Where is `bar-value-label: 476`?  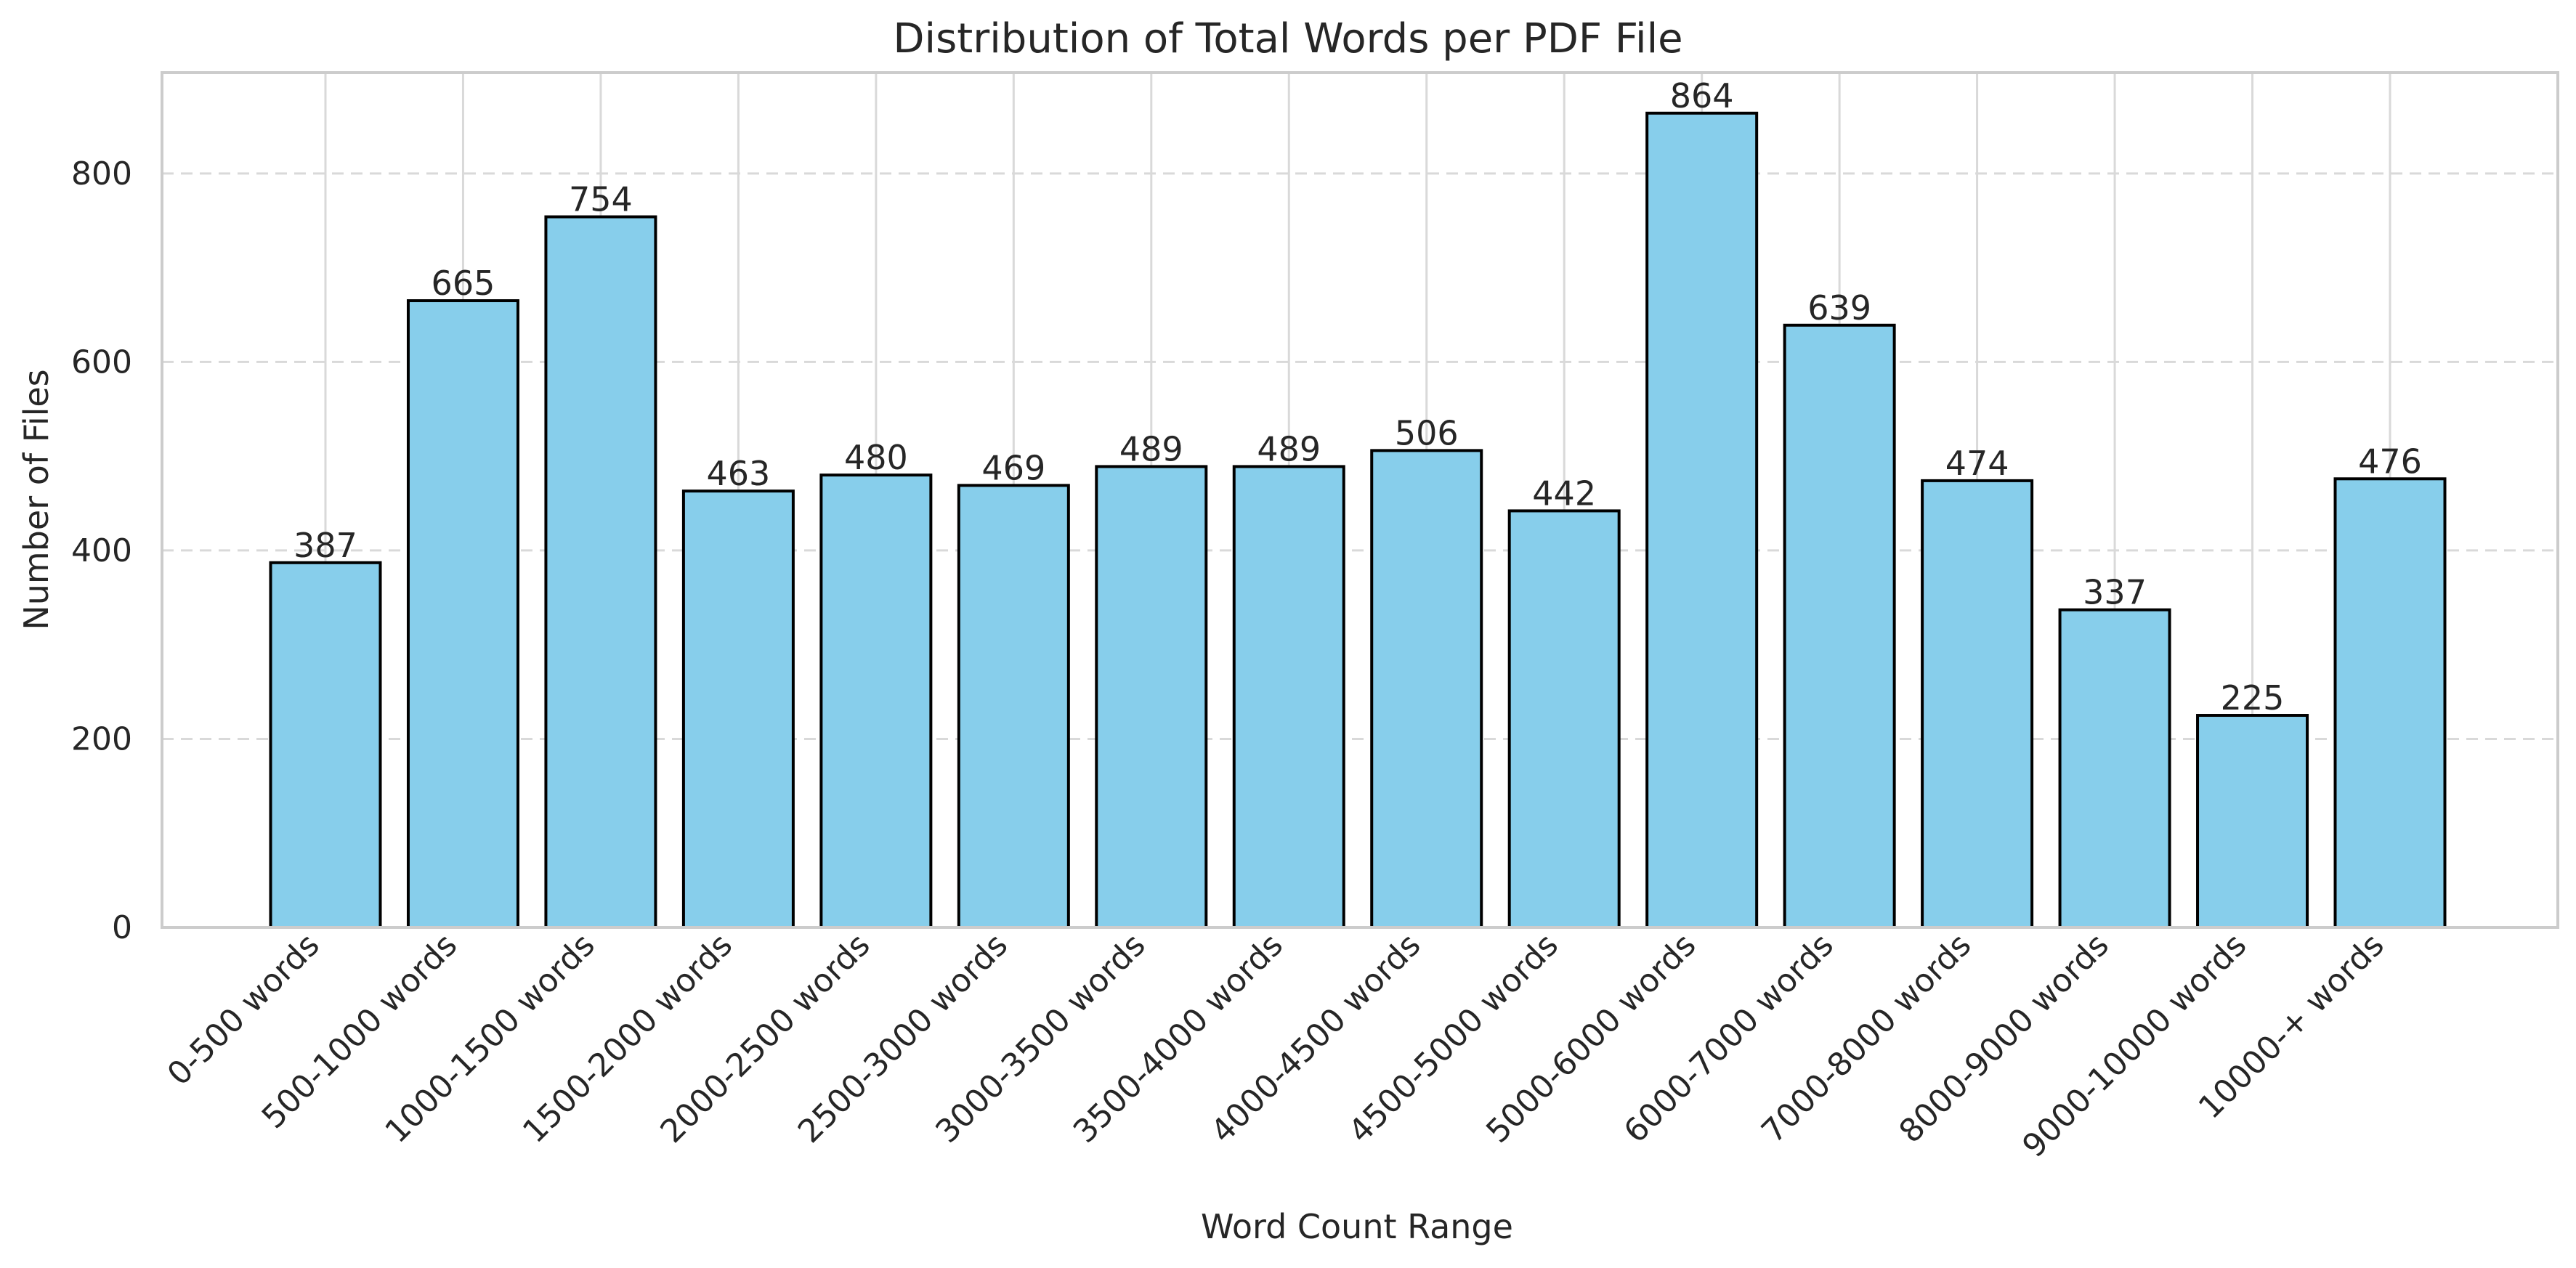
bar-value-label: 476 is located at coordinates (2390, 461).